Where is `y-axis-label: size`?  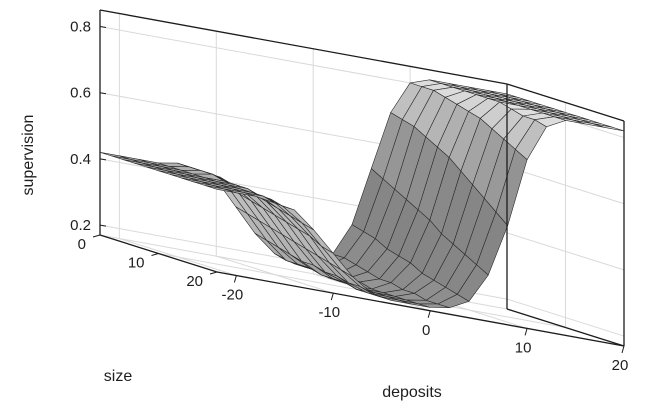 y-axis-label: size is located at coordinates (118, 376).